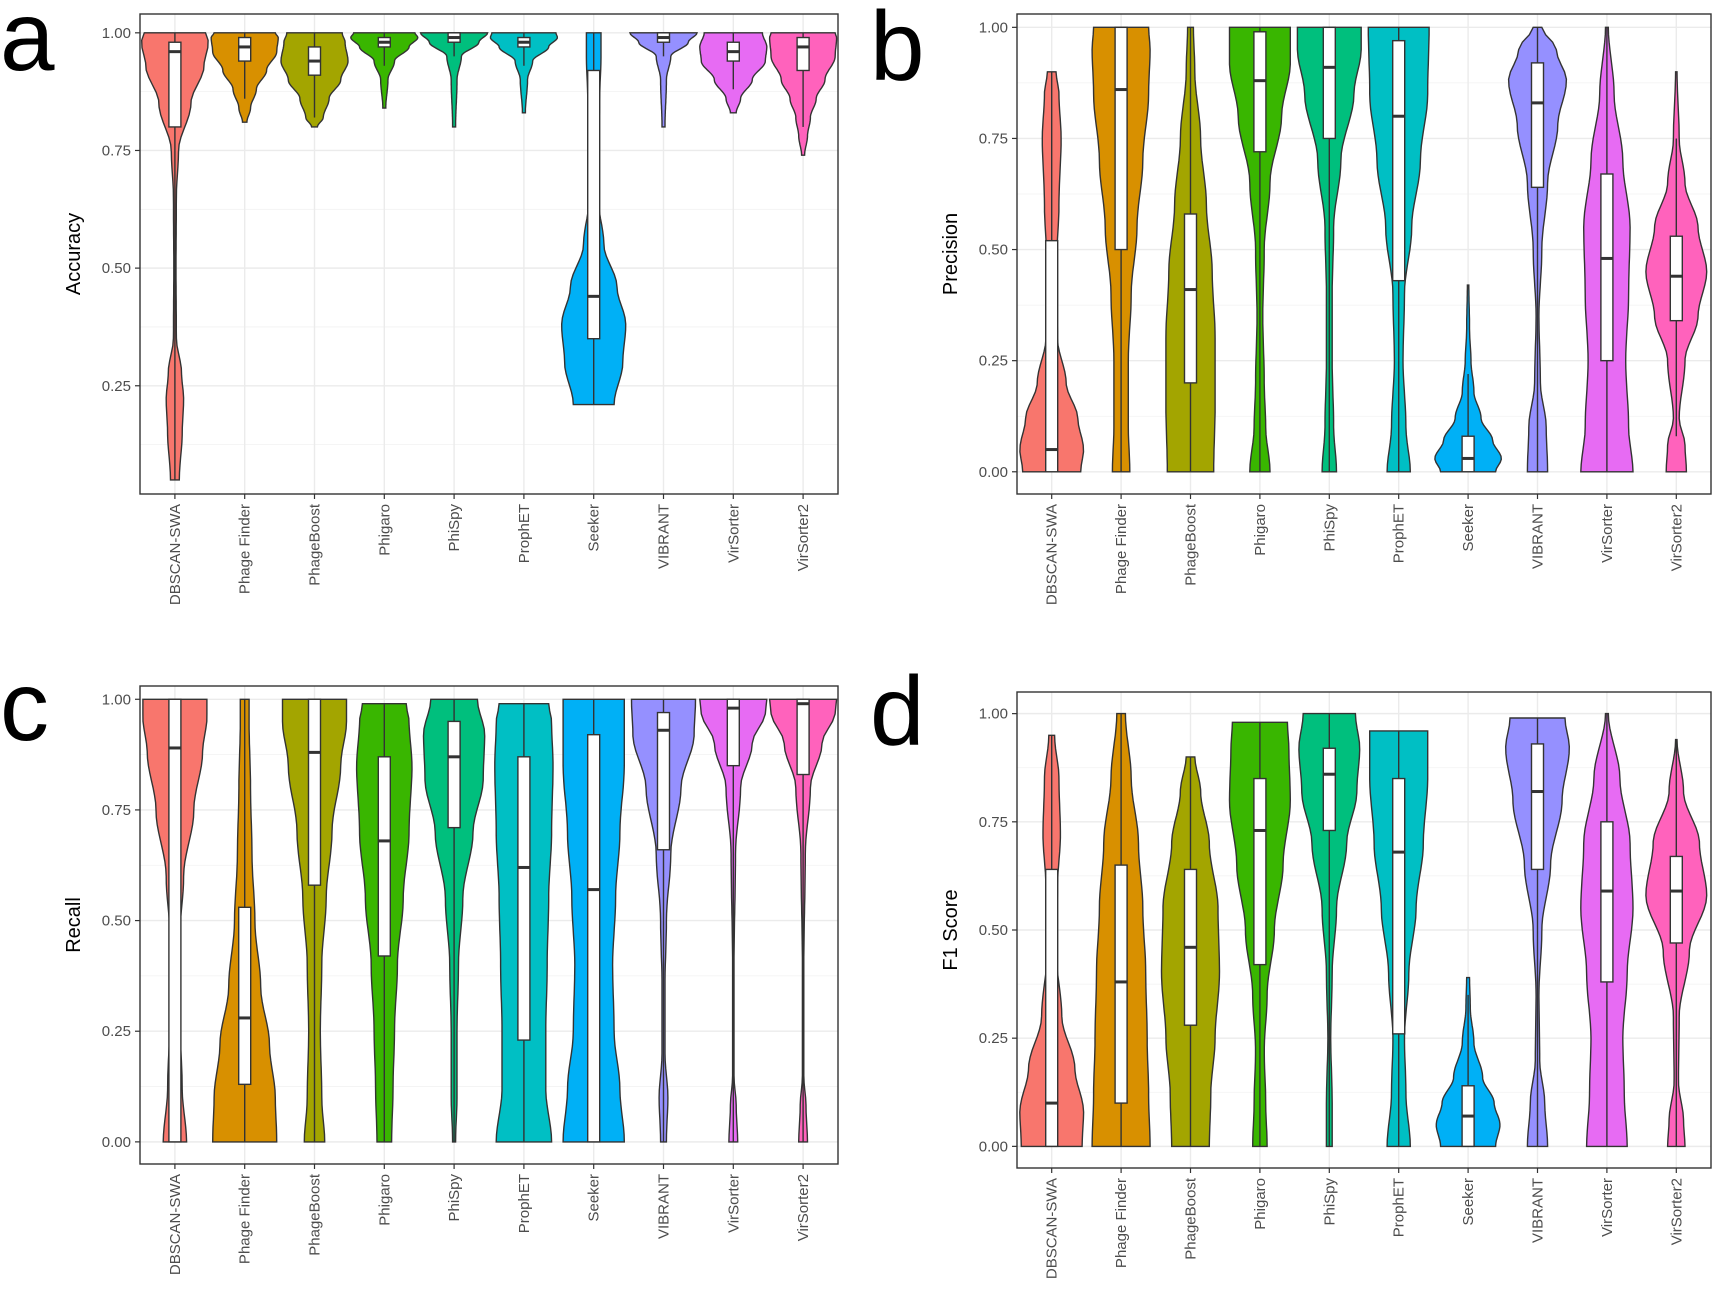  Describe the element at coordinates (74, 925) in the screenshot. I see `y-axis-title: Recall` at that location.